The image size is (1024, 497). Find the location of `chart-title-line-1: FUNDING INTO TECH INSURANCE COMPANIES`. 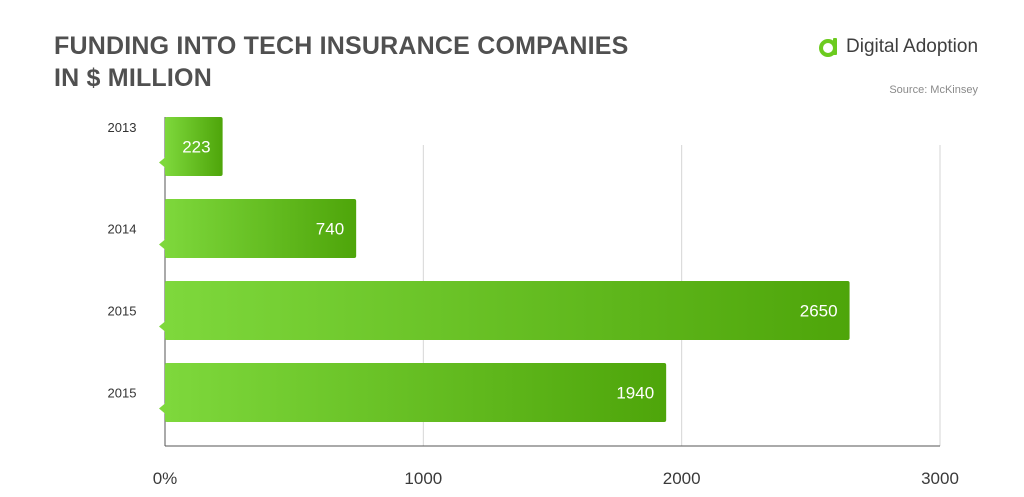

chart-title-line-1: FUNDING INTO TECH INSURANCE COMPANIES is located at coordinates (341, 46).